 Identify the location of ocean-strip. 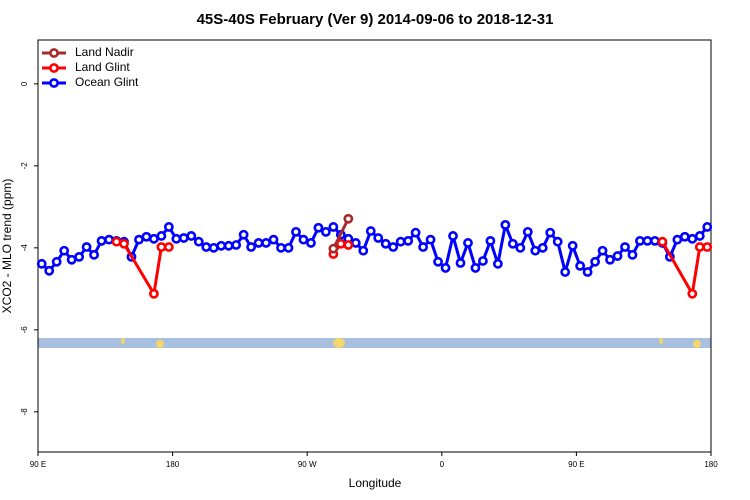
(374, 343).